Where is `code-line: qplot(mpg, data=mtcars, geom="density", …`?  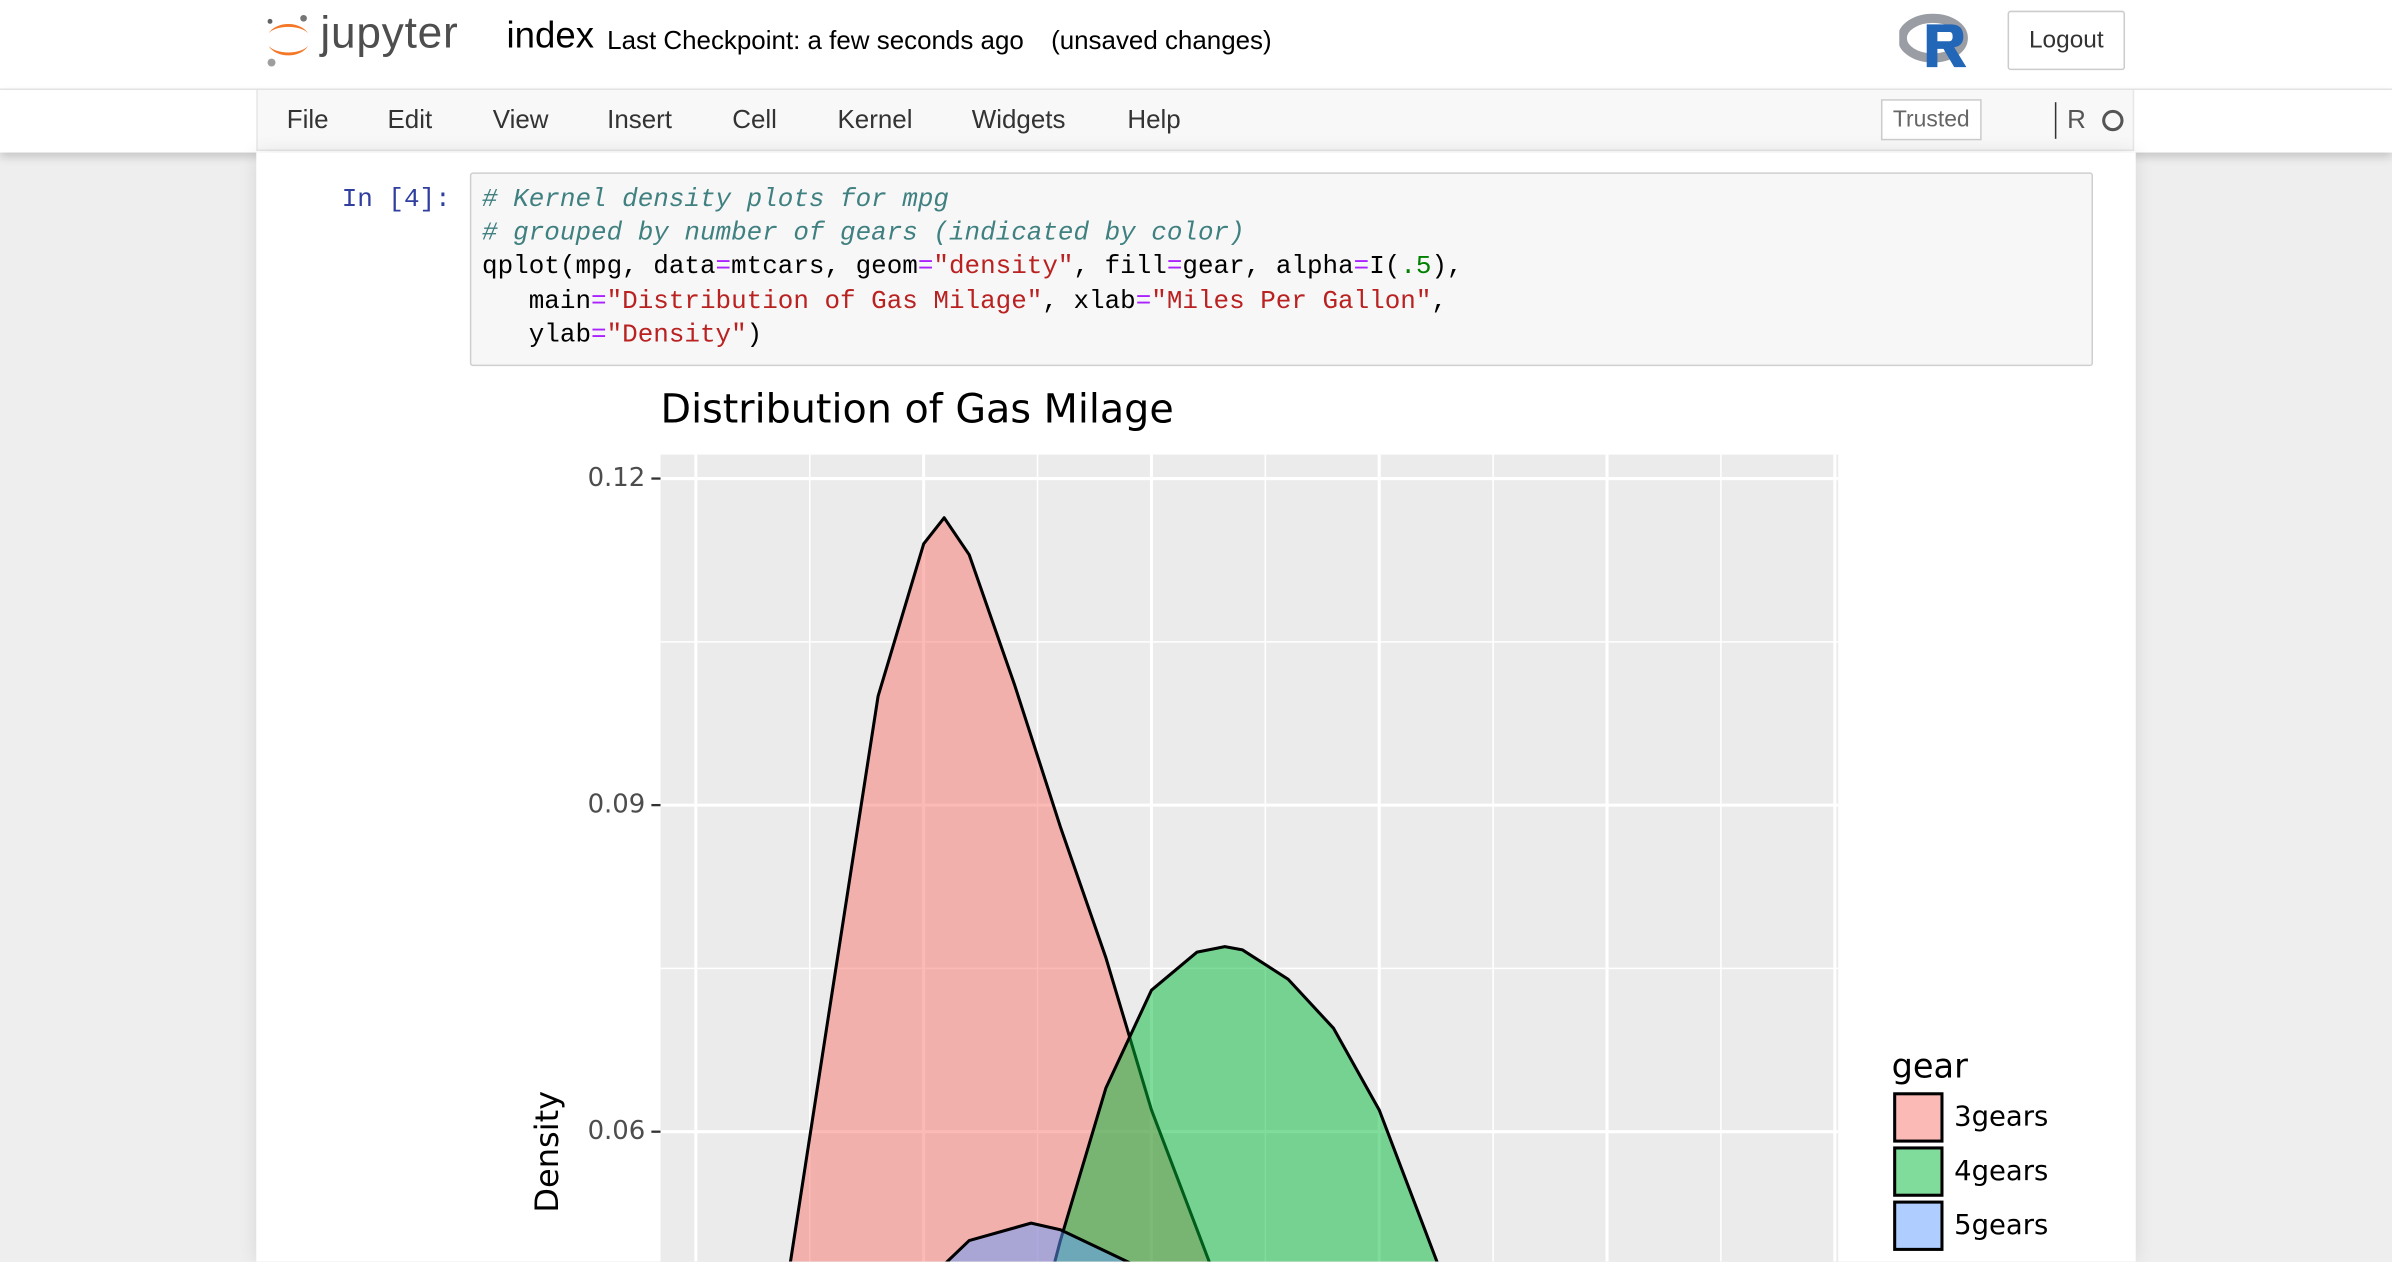
code-line: qplot(mpg, data=mtcars, geom="density", … is located at coordinates (972, 268).